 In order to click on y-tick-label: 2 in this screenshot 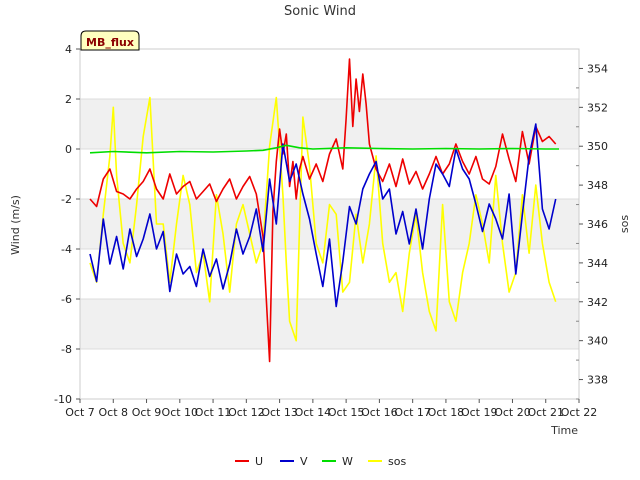, I will do `click(68, 99)`.